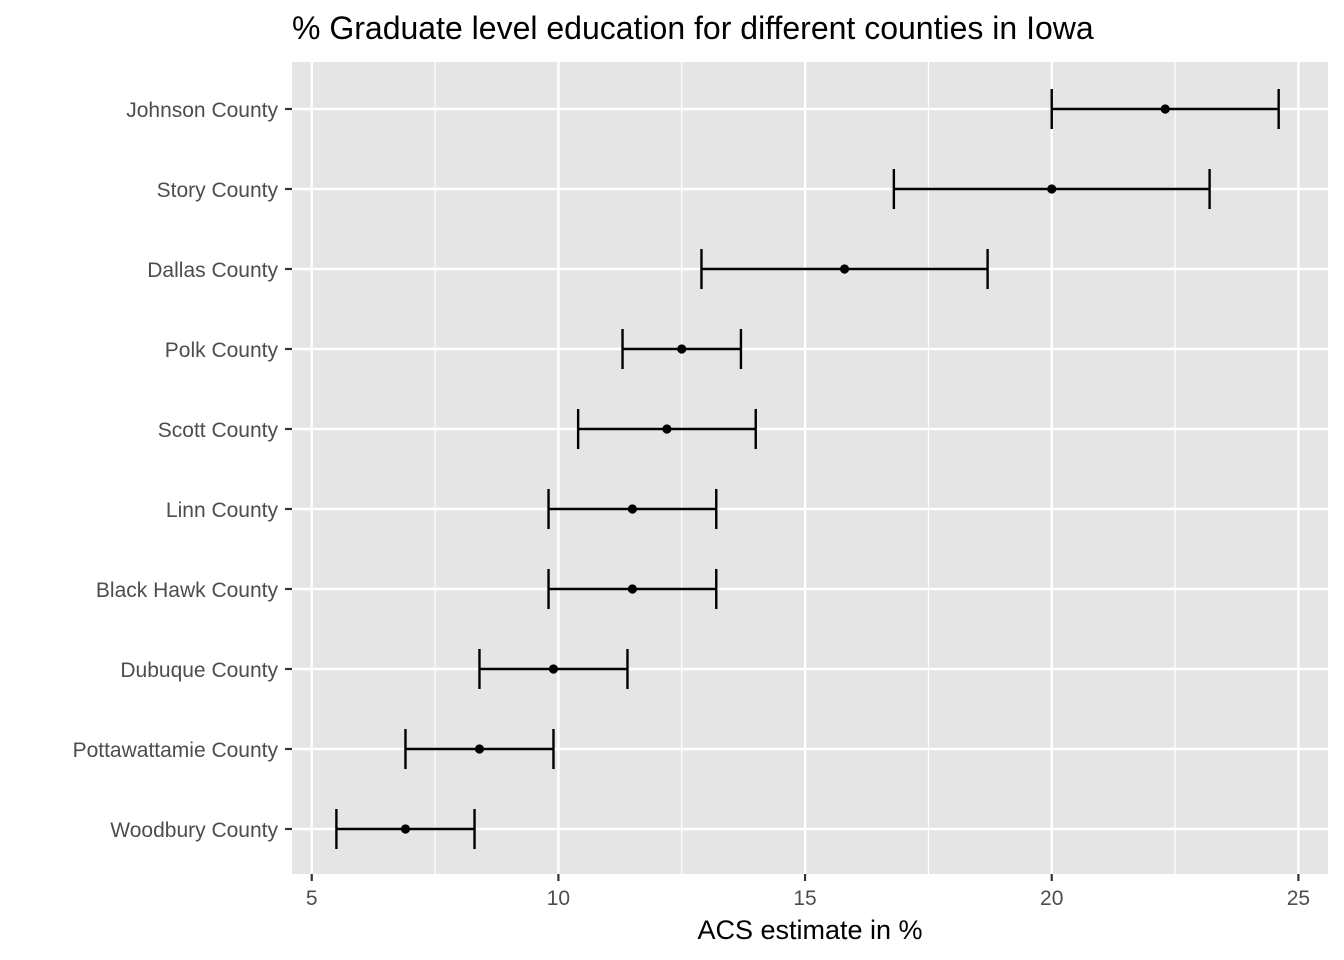 Image resolution: width=1344 pixels, height=960 pixels. Describe the element at coordinates (558, 898) in the screenshot. I see `x-tick-label-1: 10` at that location.